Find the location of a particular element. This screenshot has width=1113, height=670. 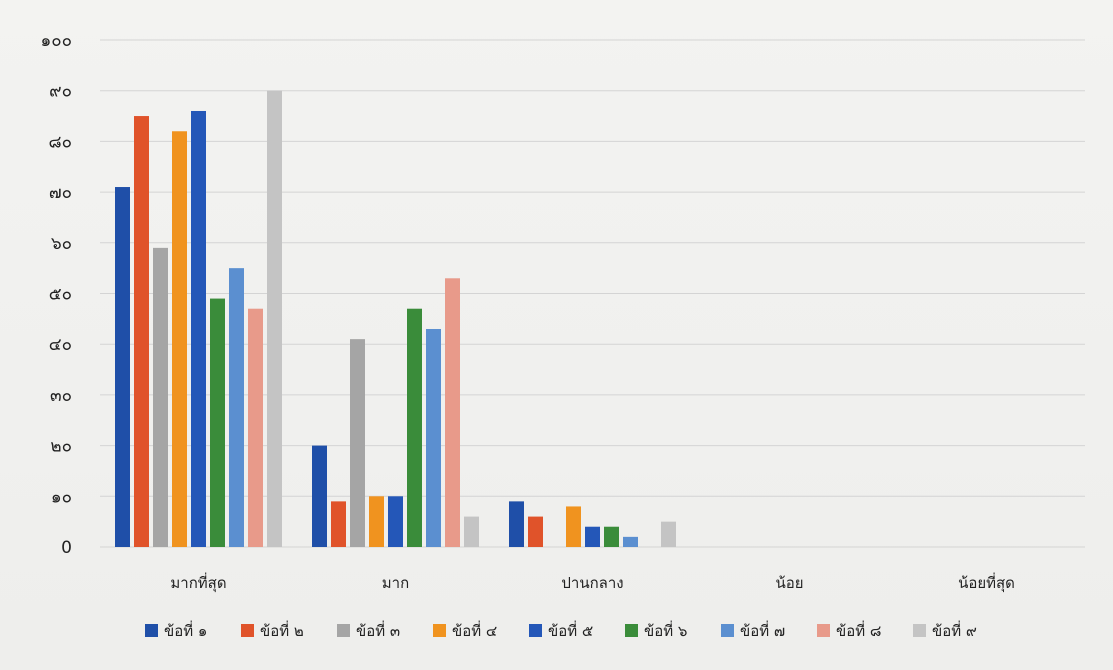

legend-label: ข้อที่ ๔ is located at coordinates (474, 630).